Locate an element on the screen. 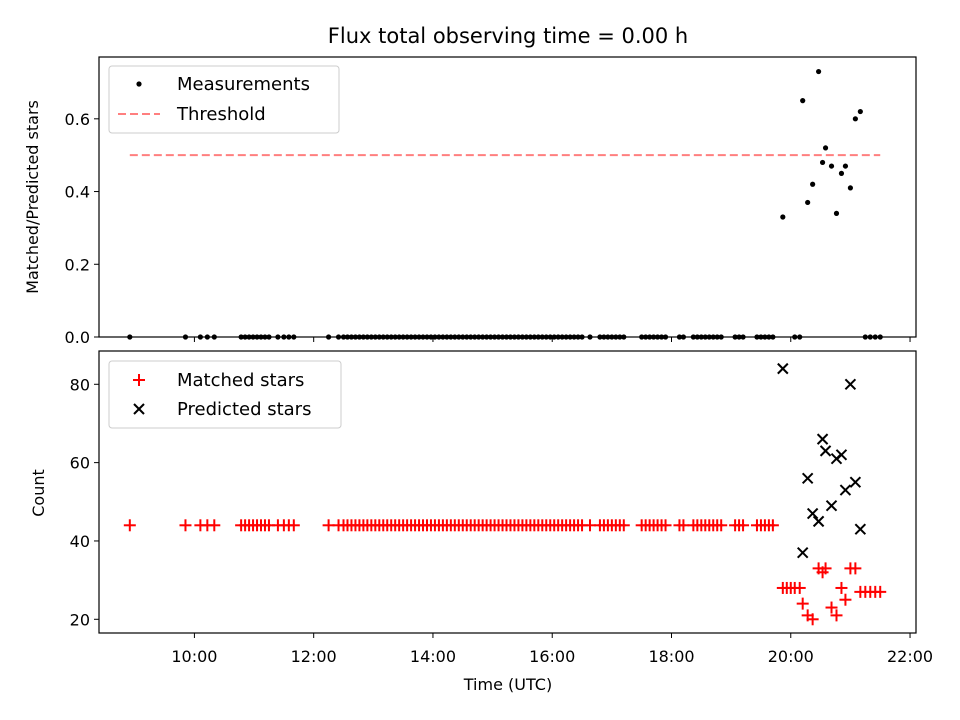 The height and width of the screenshot is (720, 960). top-legend: Measurements Threshold is located at coordinates (224, 99).